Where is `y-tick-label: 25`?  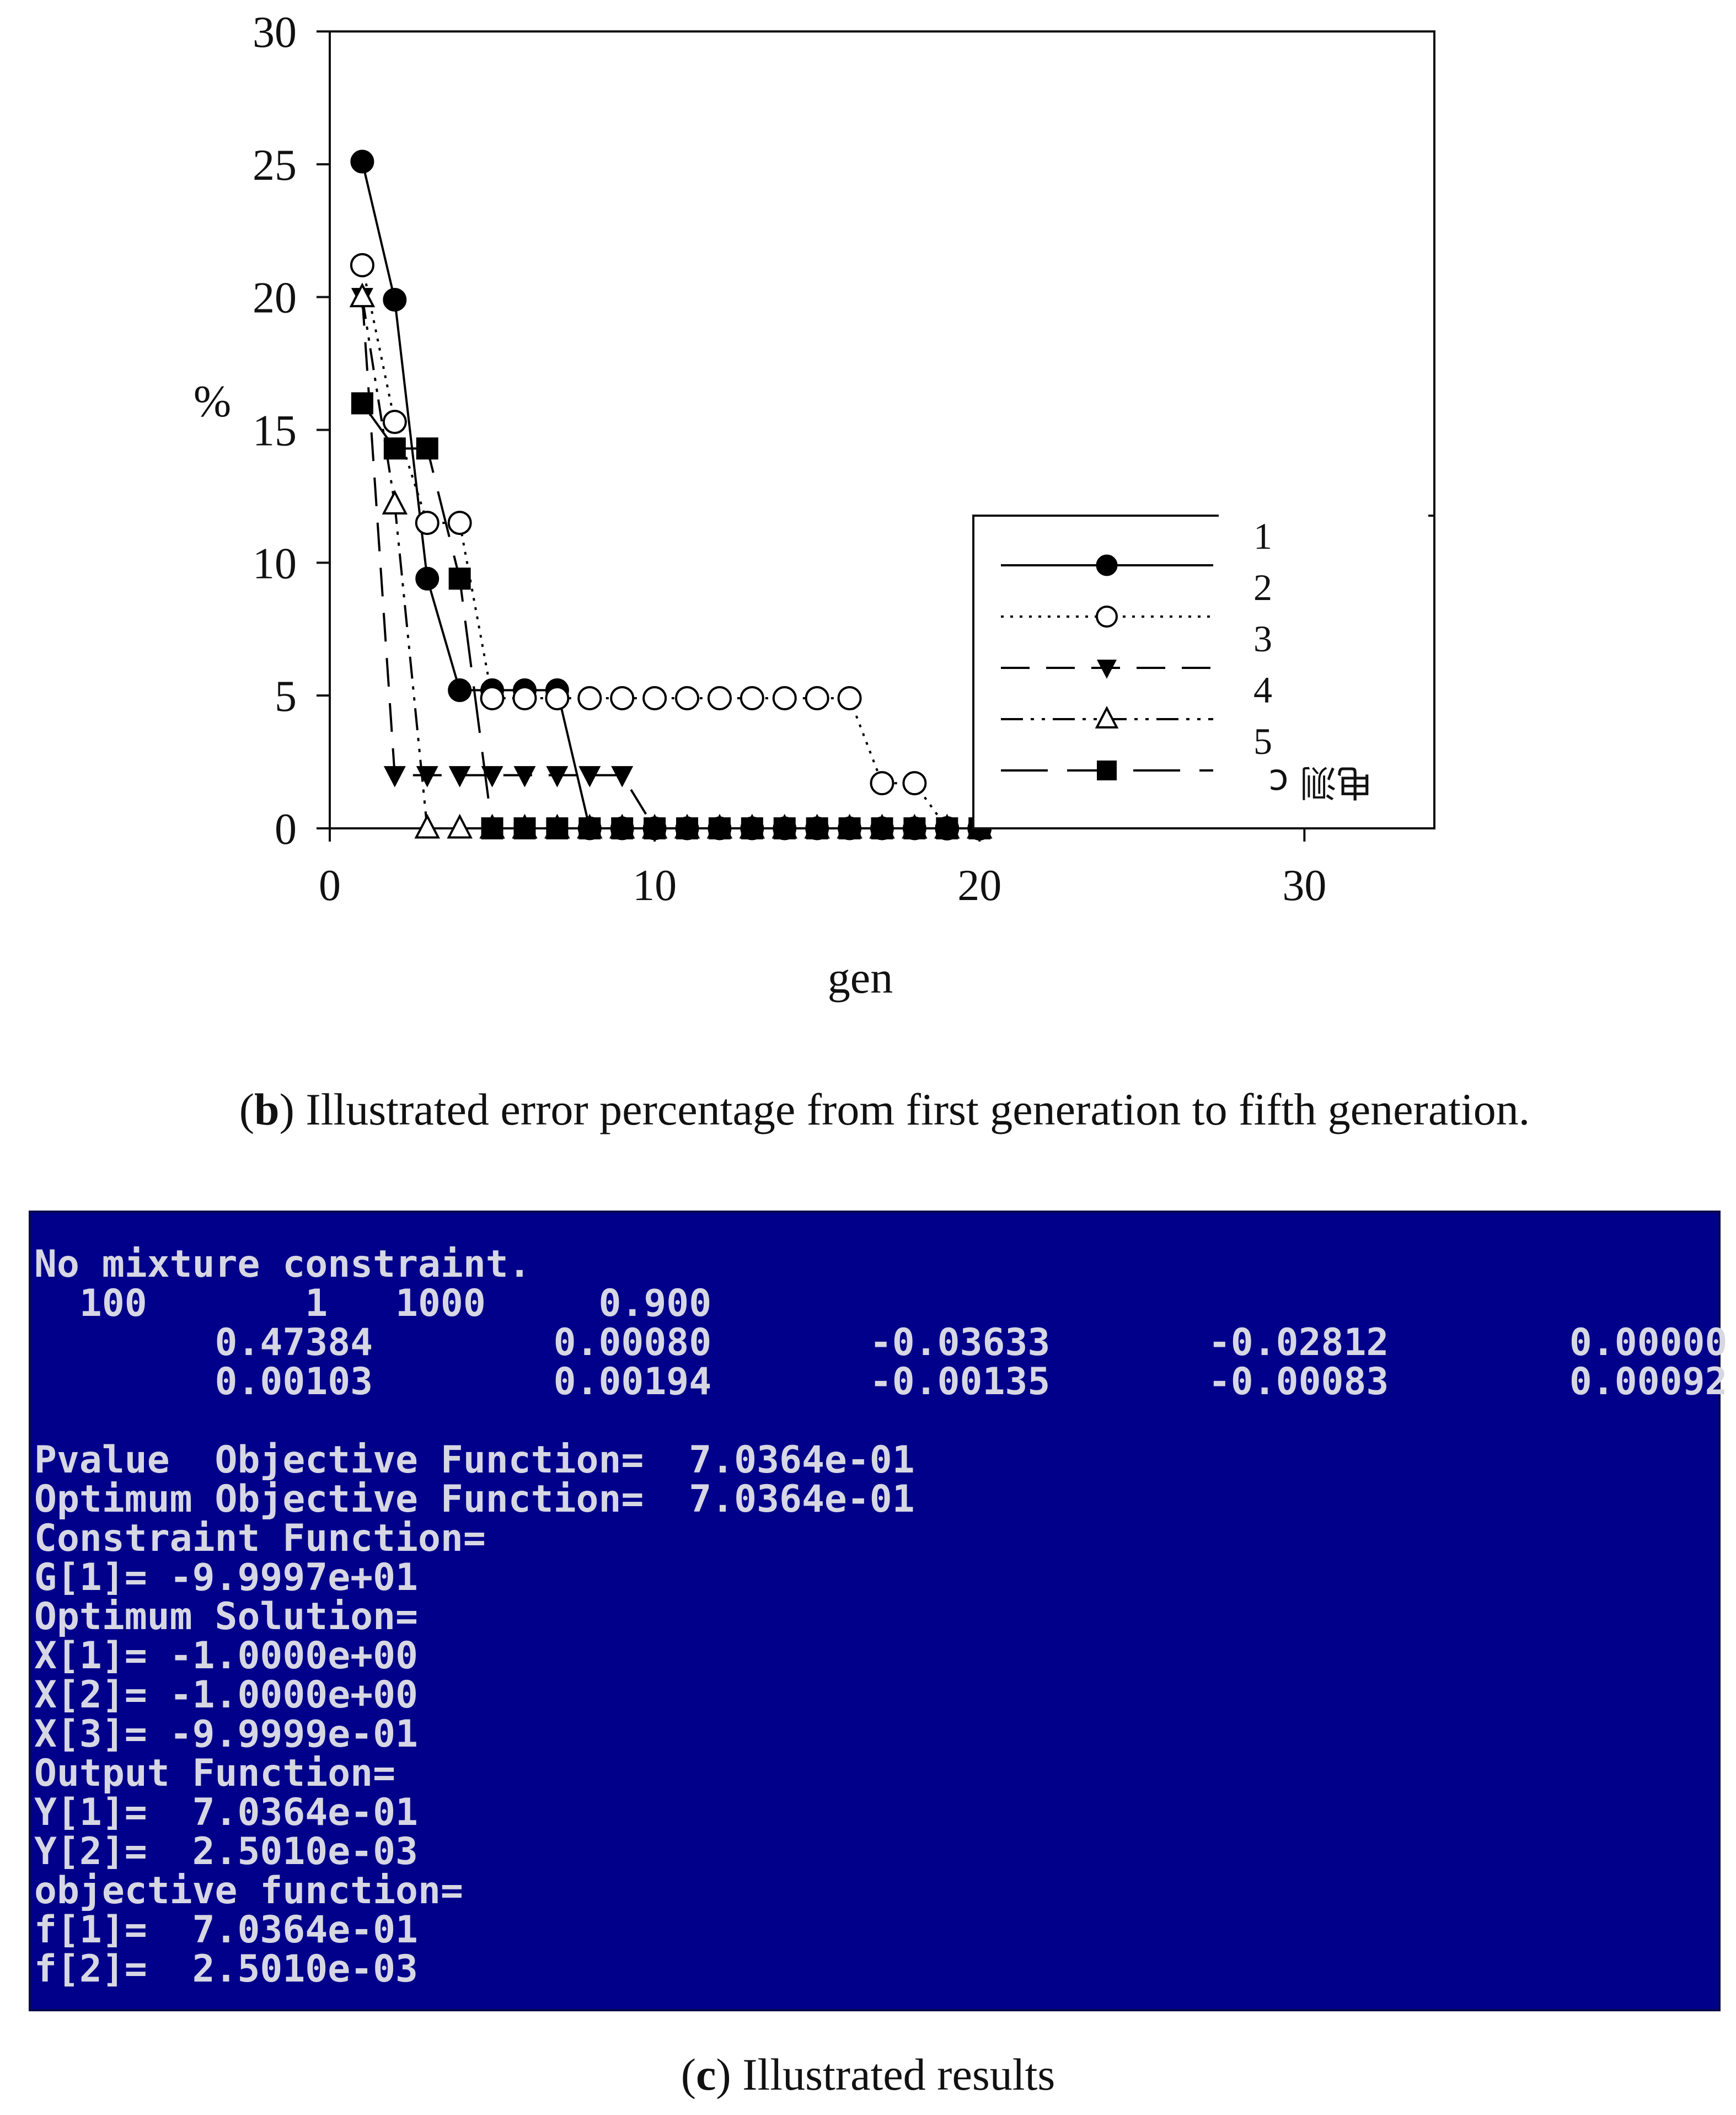 y-tick-label: 25 is located at coordinates (275, 165).